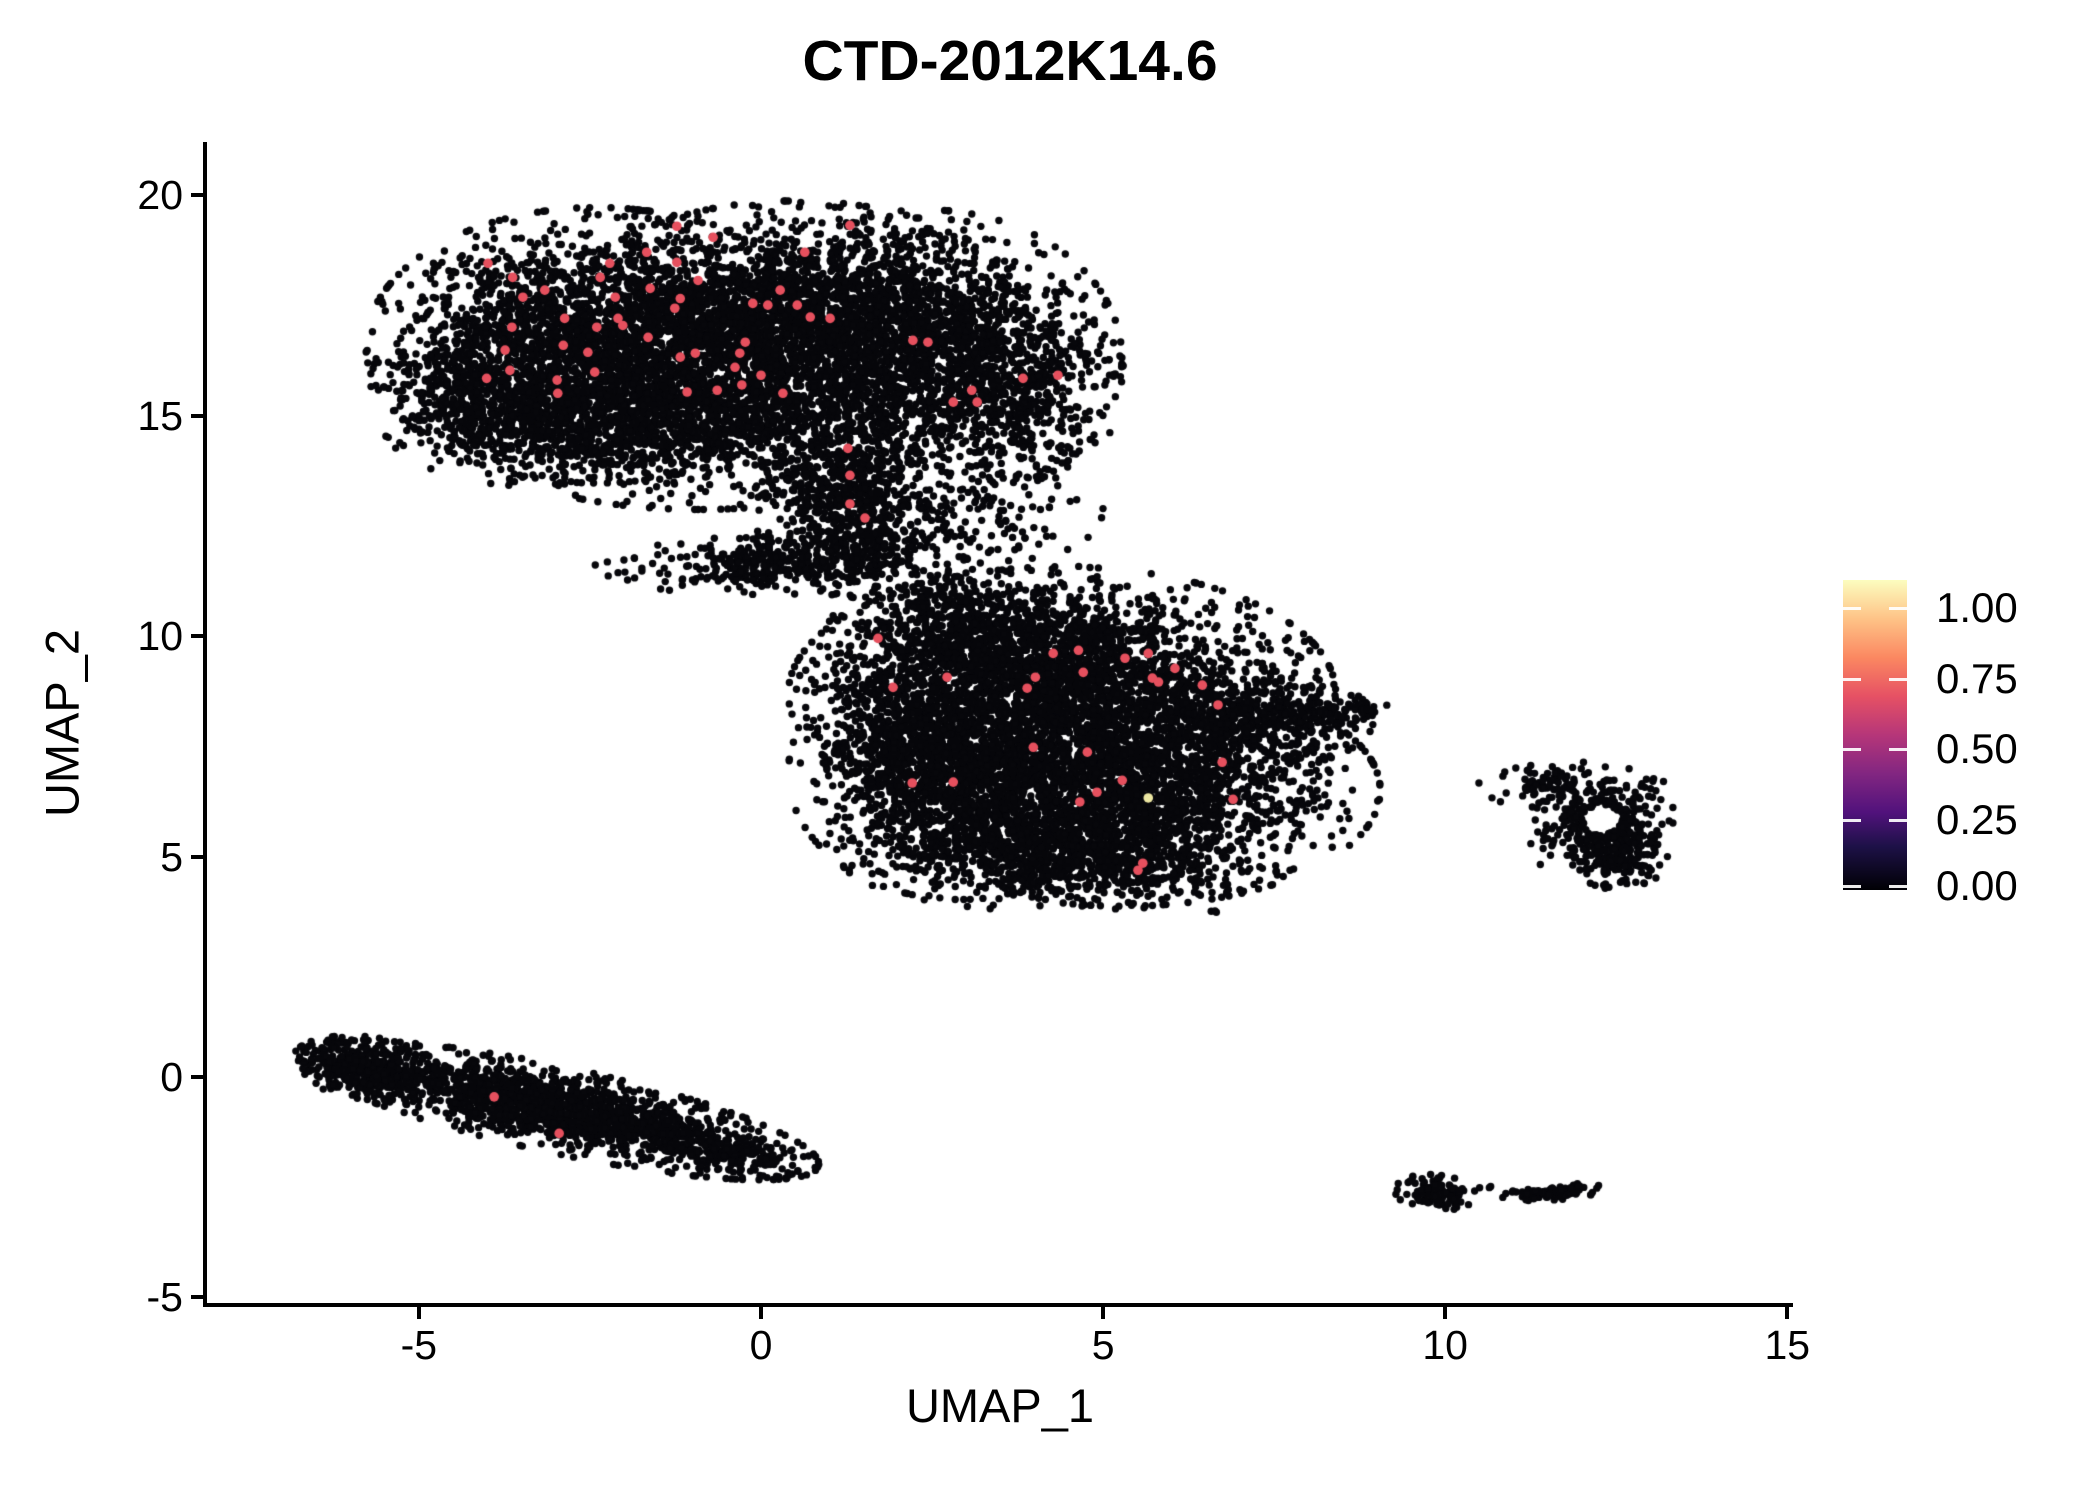 The height and width of the screenshot is (1500, 2100). What do you see at coordinates (1977, 607) in the screenshot?
I see `legend-break-label: 1.00` at bounding box center [1977, 607].